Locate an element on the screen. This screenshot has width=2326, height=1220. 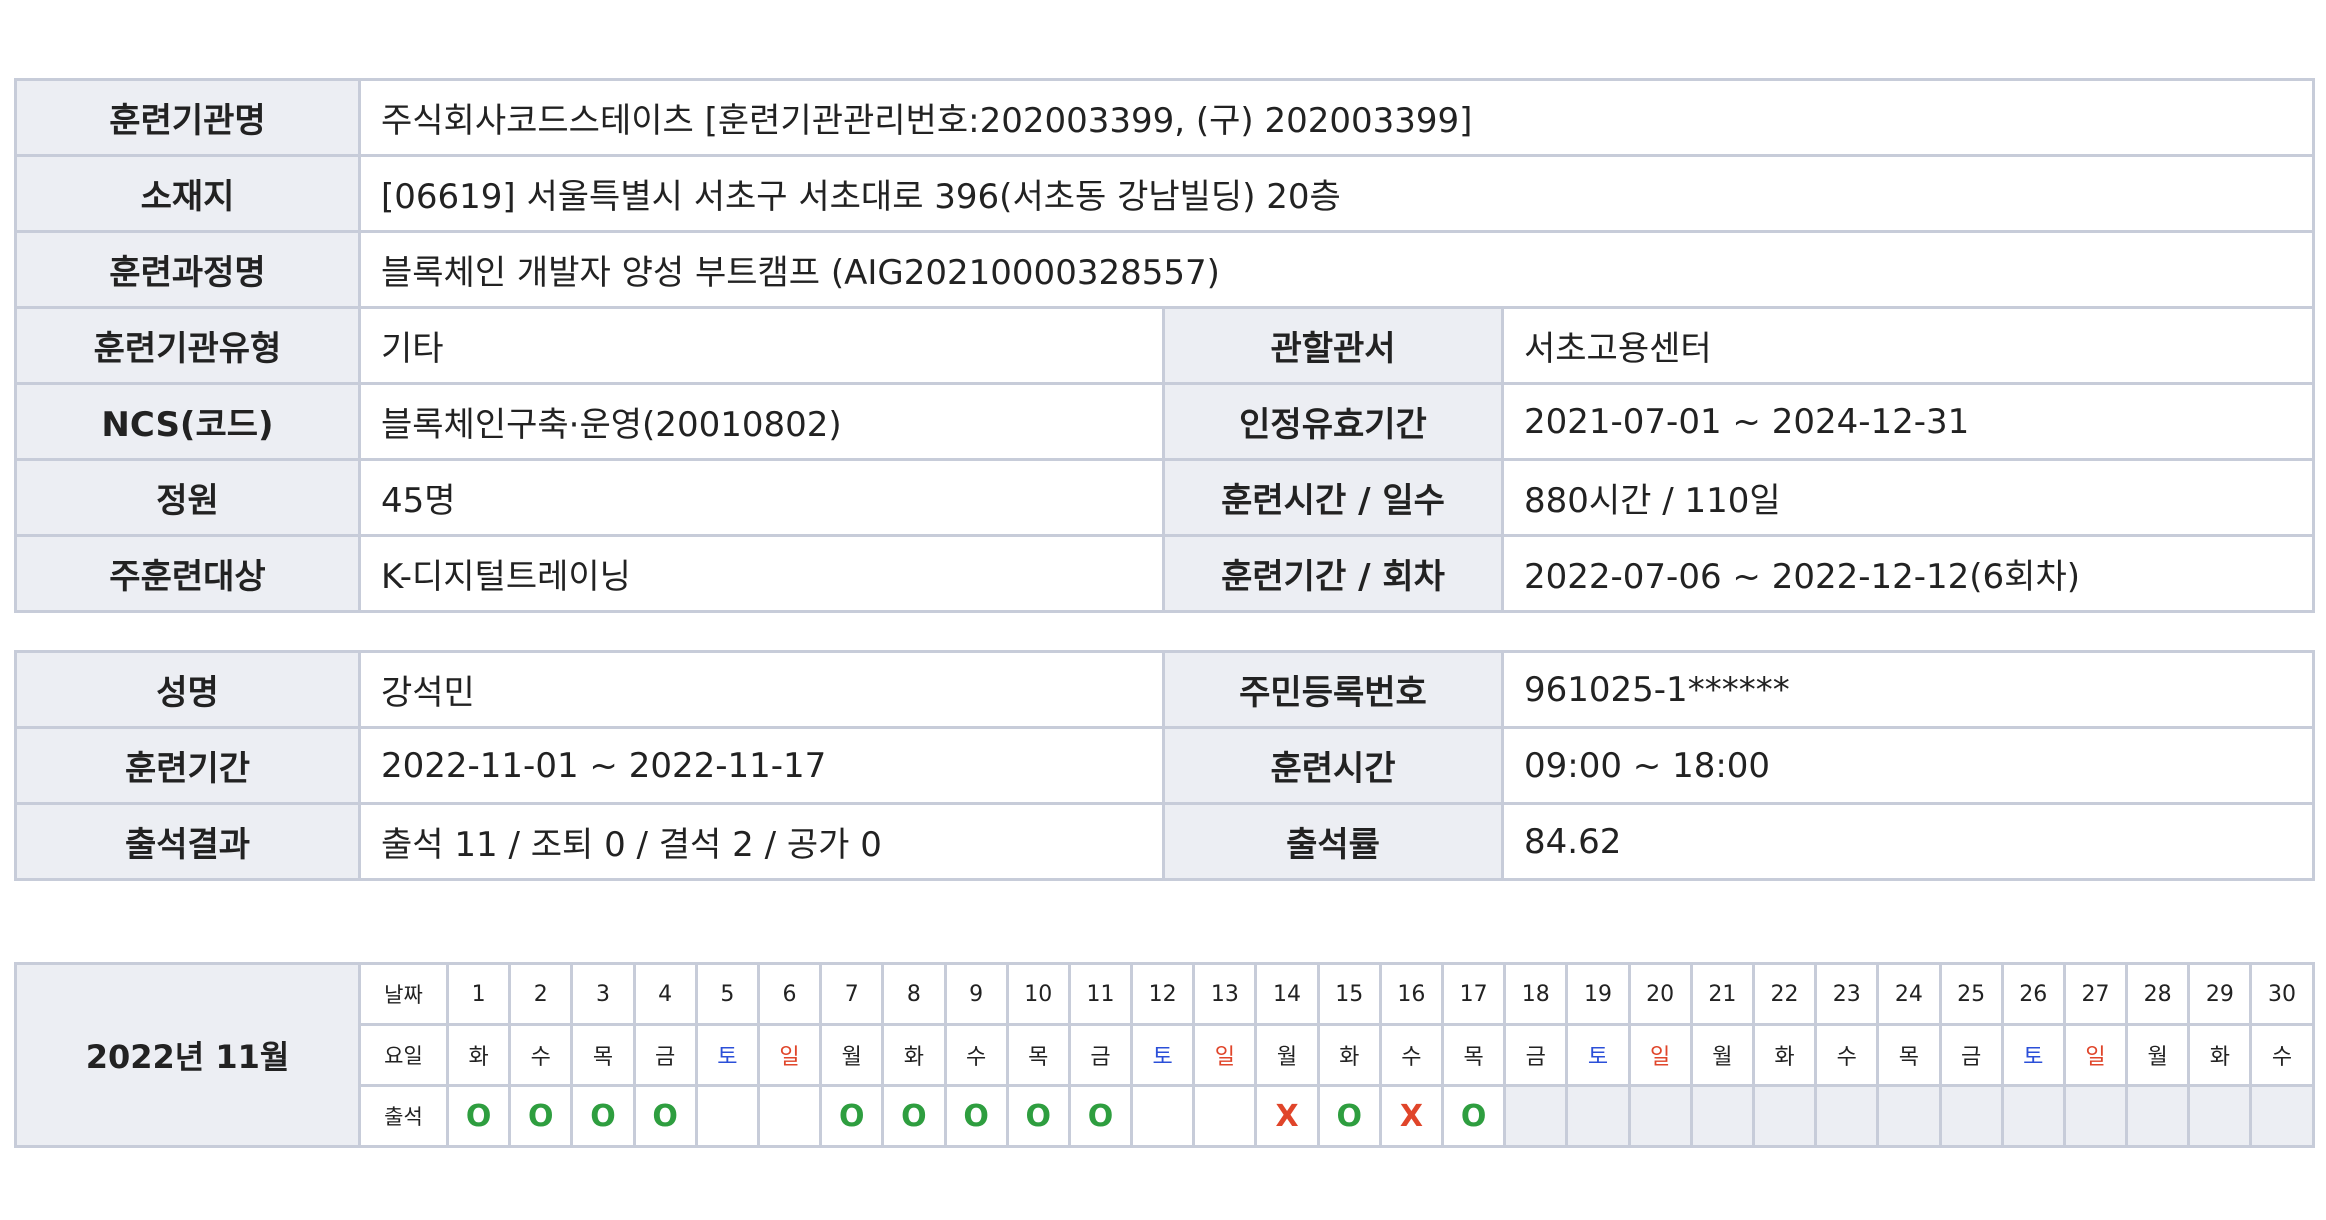
capacity-value: 45명 is located at coordinates (761, 497).